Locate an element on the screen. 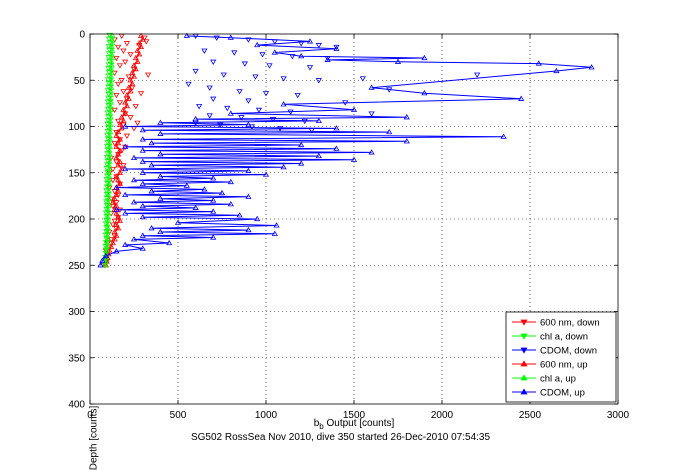  y-tick-label: 100 is located at coordinates (76, 127).